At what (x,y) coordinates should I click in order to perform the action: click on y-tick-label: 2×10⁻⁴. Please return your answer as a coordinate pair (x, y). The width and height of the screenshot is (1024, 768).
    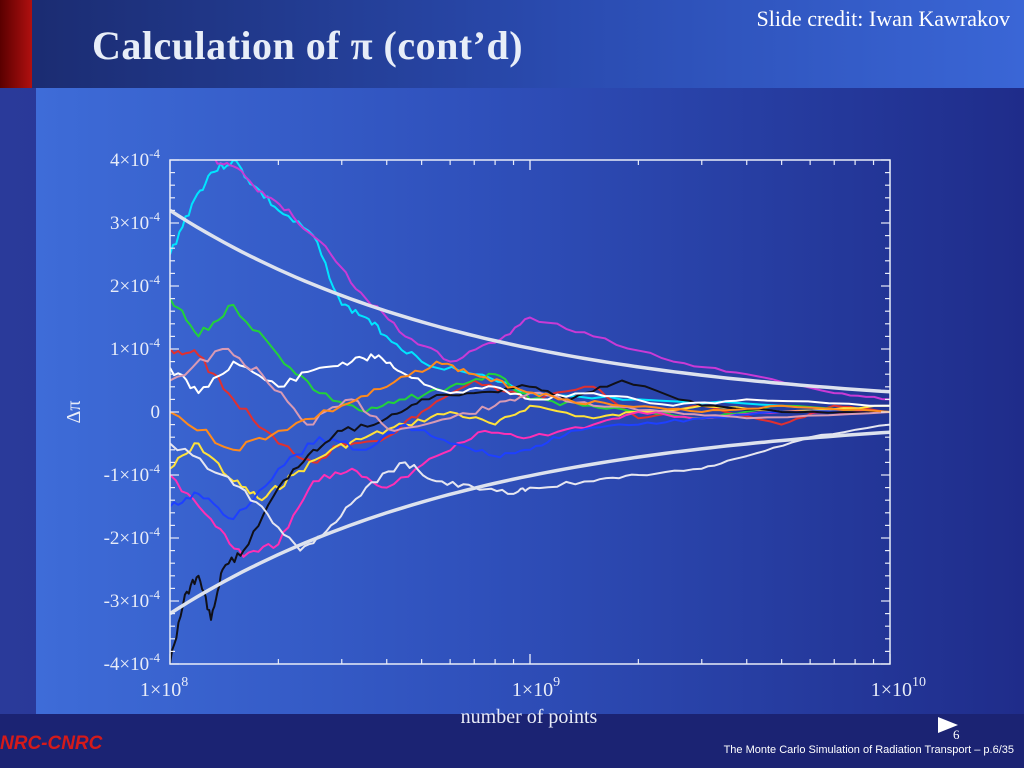
    Looking at the image, I should click on (135, 284).